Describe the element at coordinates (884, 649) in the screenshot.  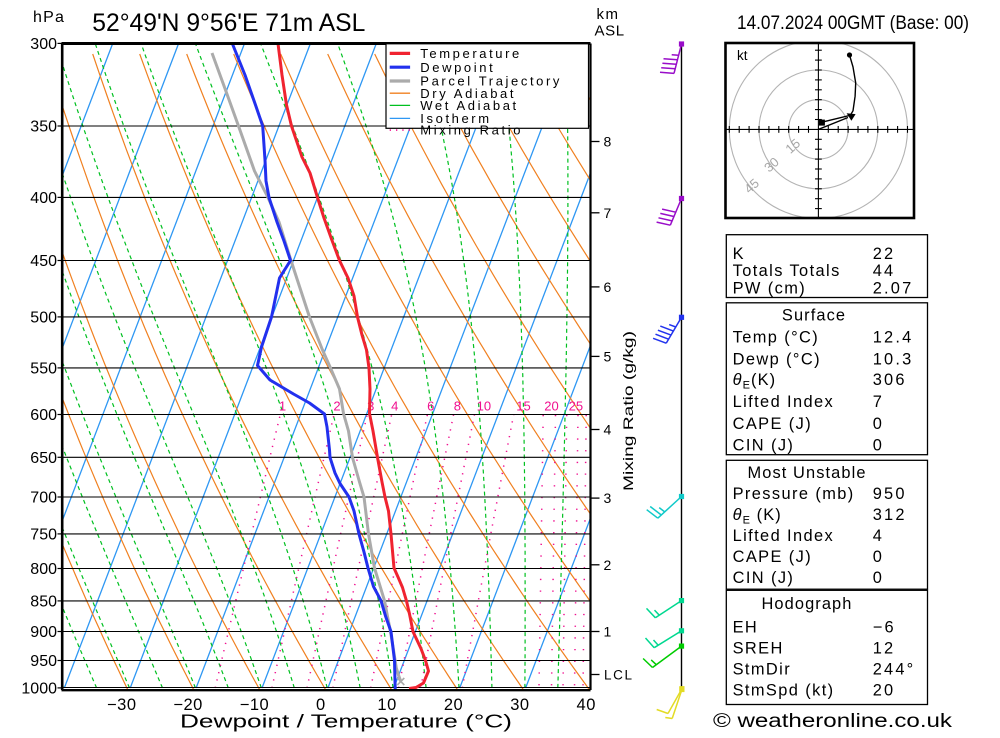
I see `svg-text: 12` at that location.